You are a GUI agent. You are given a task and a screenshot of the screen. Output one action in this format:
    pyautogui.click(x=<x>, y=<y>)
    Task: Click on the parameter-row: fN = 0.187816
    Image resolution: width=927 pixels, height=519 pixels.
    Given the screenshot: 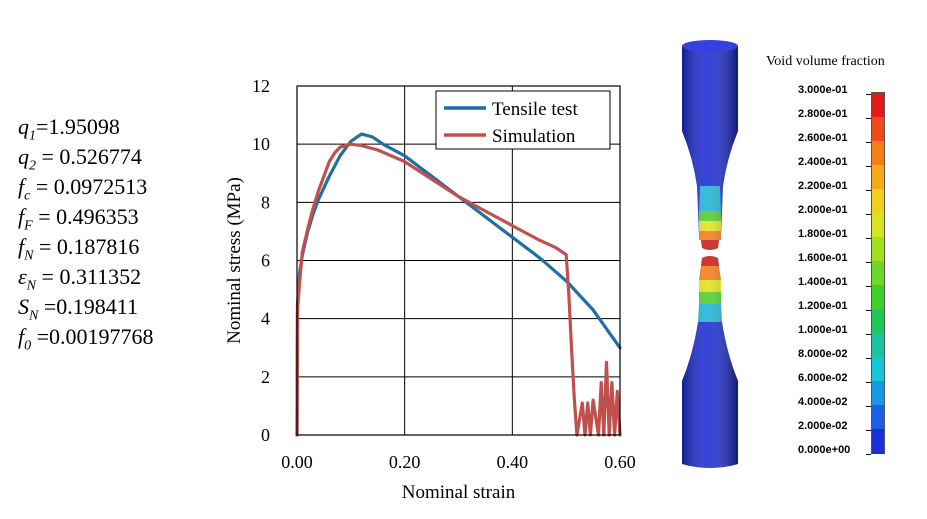 What is the action you would take?
    pyautogui.click(x=86, y=247)
    